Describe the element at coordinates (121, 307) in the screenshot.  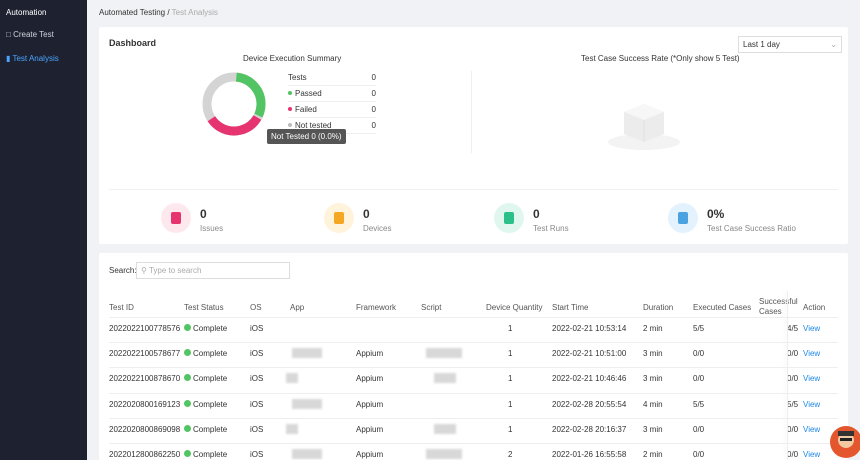
I see `table-header: Test ID` at that location.